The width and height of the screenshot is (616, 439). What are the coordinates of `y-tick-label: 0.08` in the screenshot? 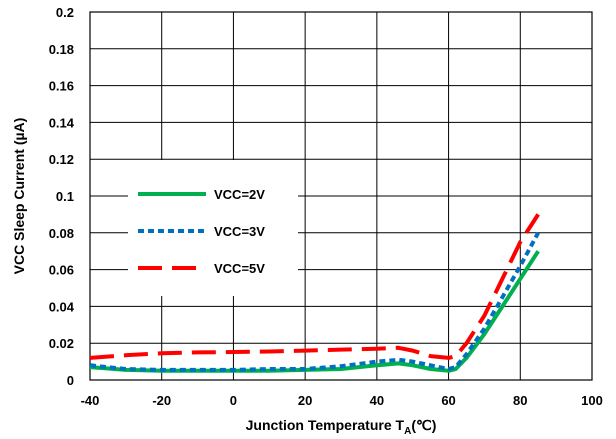 It's located at (61, 233).